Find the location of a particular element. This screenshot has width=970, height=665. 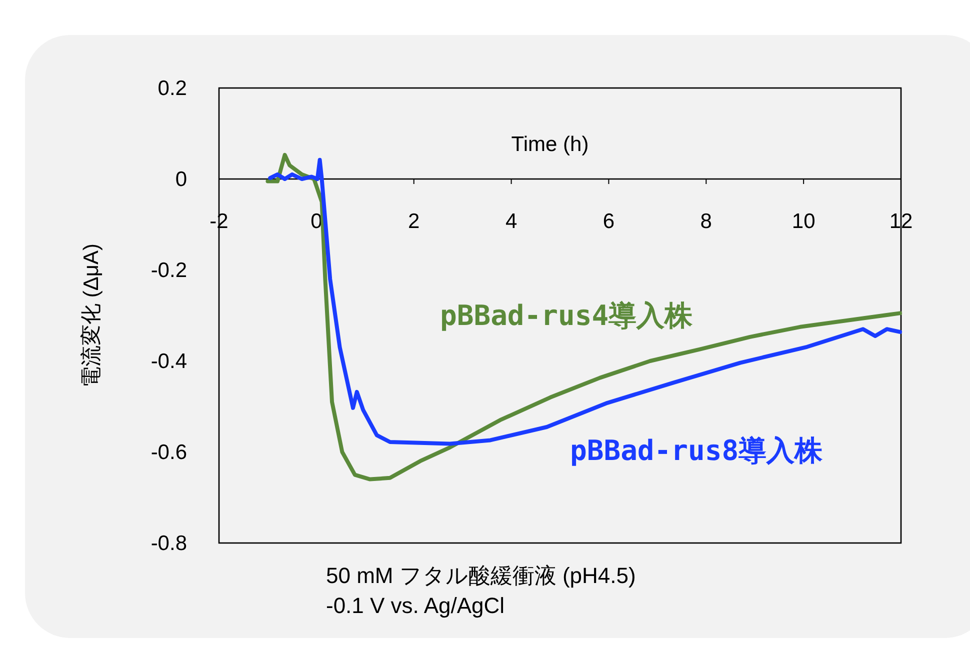

y-tick-label: 0 is located at coordinates (181, 179).